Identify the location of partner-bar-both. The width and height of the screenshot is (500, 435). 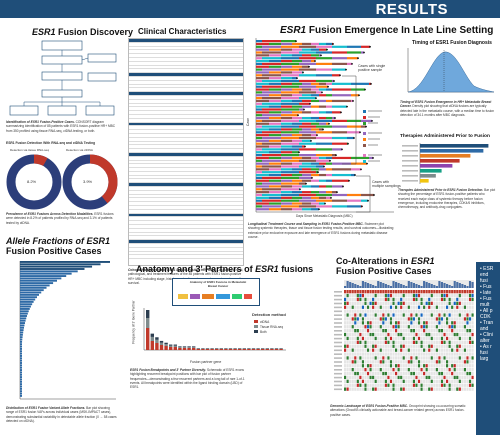
(189, 347).